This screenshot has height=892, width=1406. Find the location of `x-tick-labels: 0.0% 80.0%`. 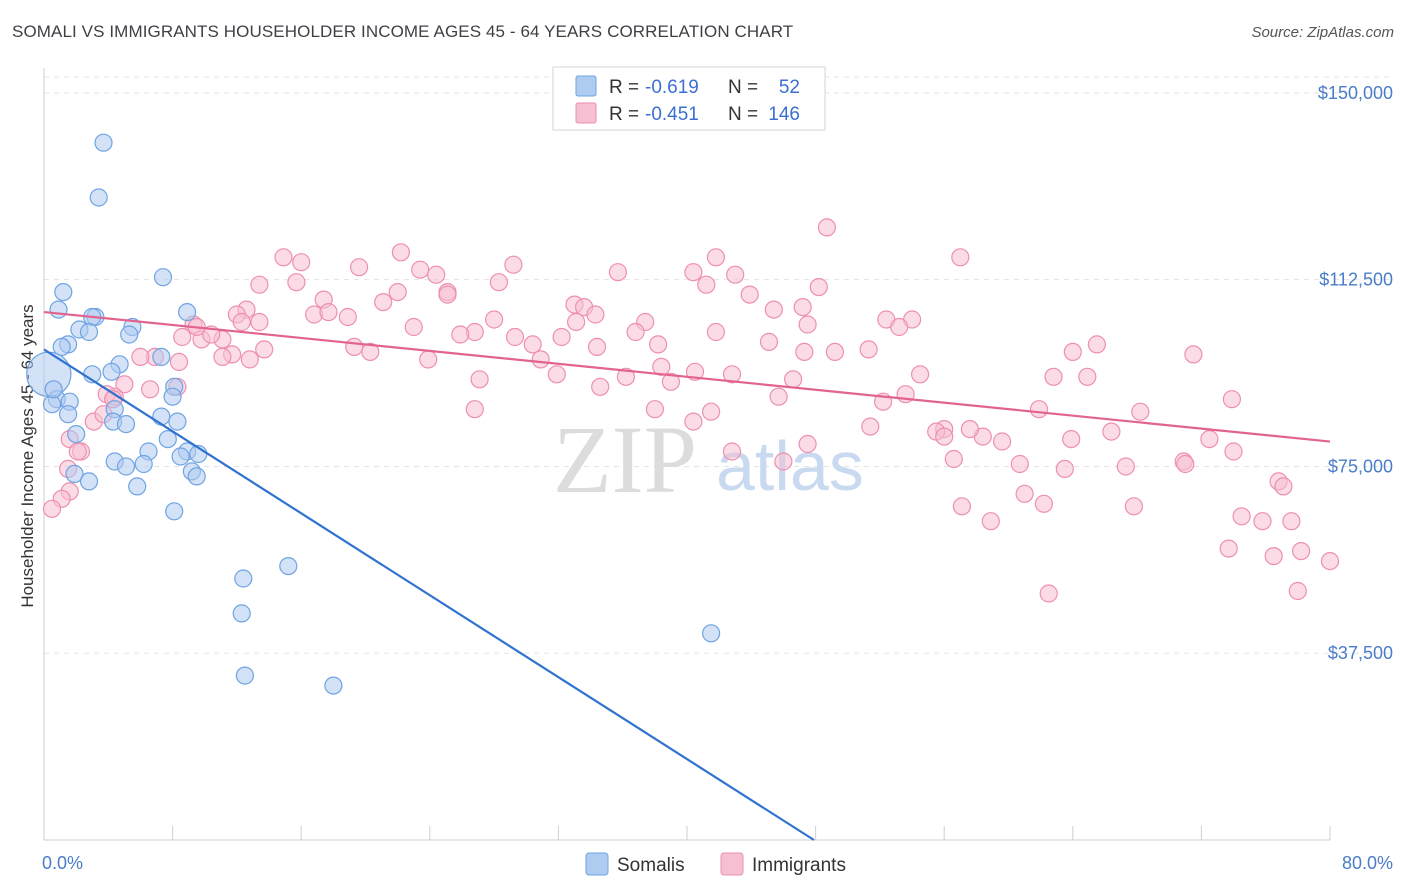

x-tick-labels: 0.0% 80.0% is located at coordinates (717, 863).